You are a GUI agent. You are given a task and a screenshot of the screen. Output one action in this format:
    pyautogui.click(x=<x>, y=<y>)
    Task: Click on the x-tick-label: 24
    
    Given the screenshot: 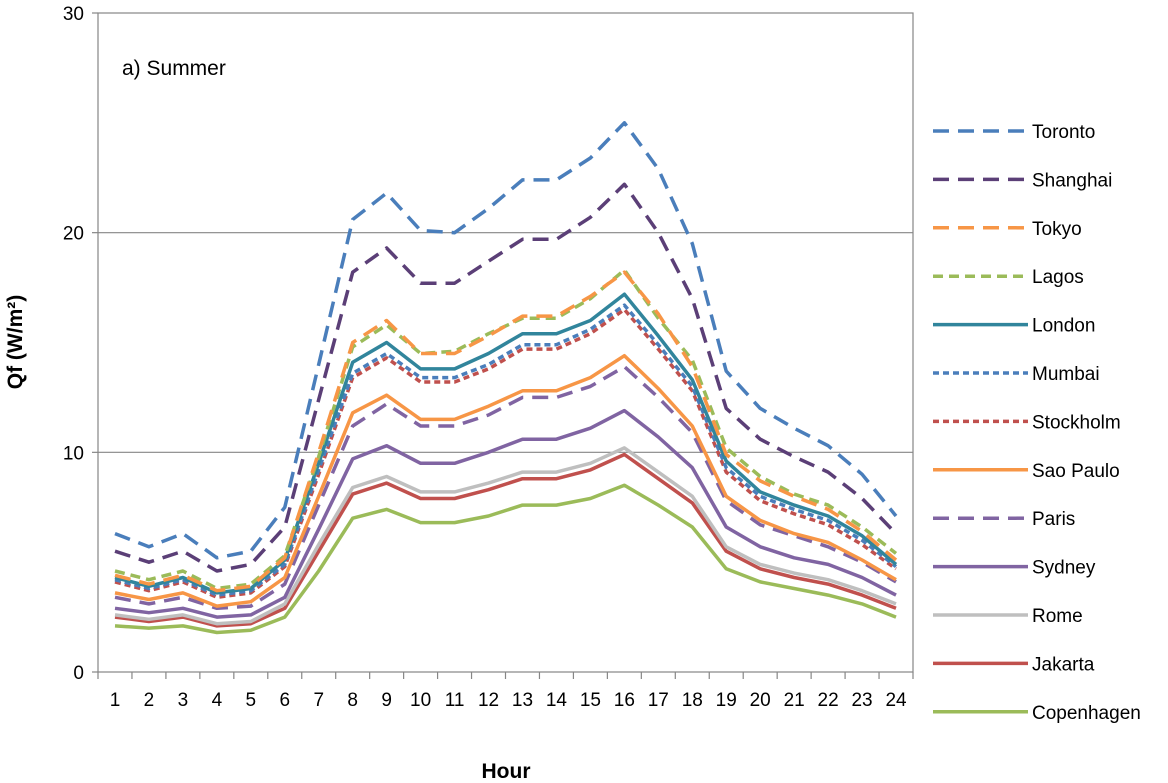 What is the action you would take?
    pyautogui.click(x=896, y=700)
    